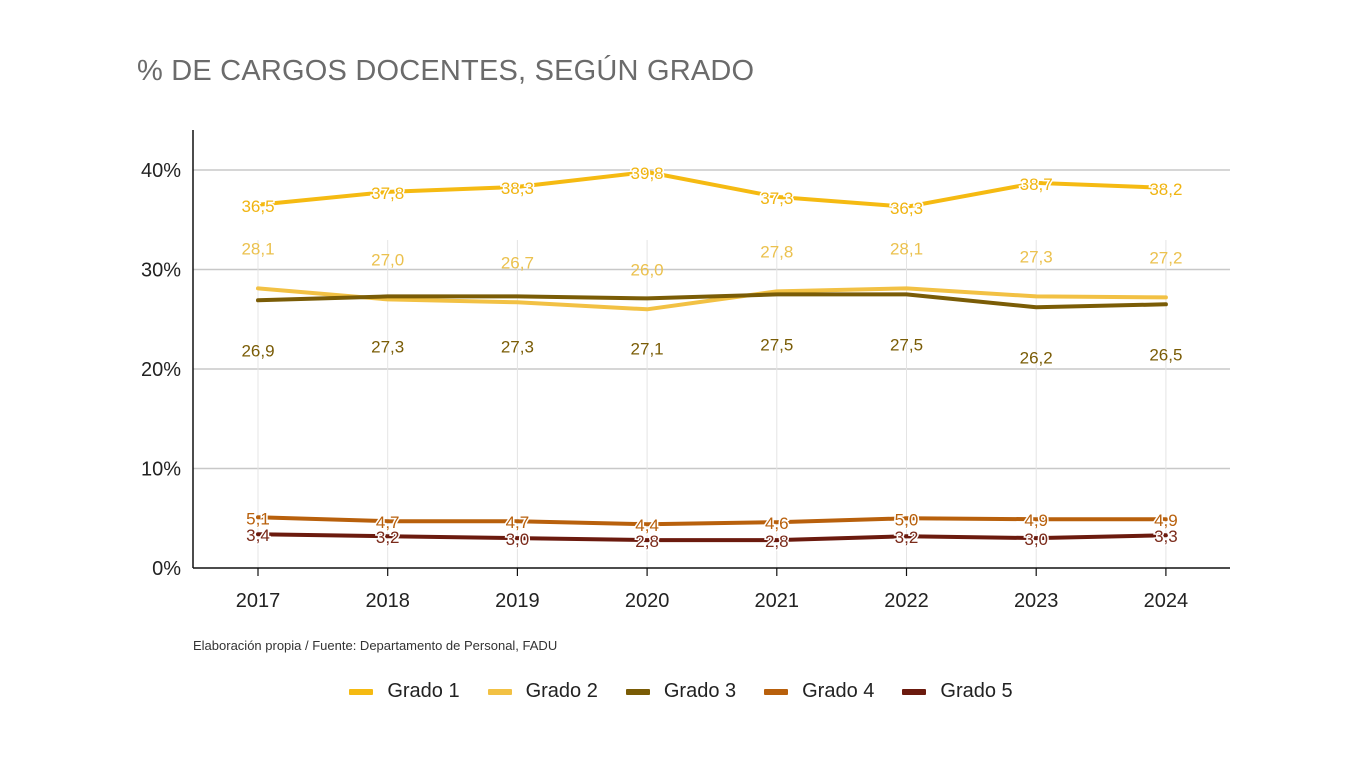  I want to click on x-tick-label: 2019, so click(517, 601).